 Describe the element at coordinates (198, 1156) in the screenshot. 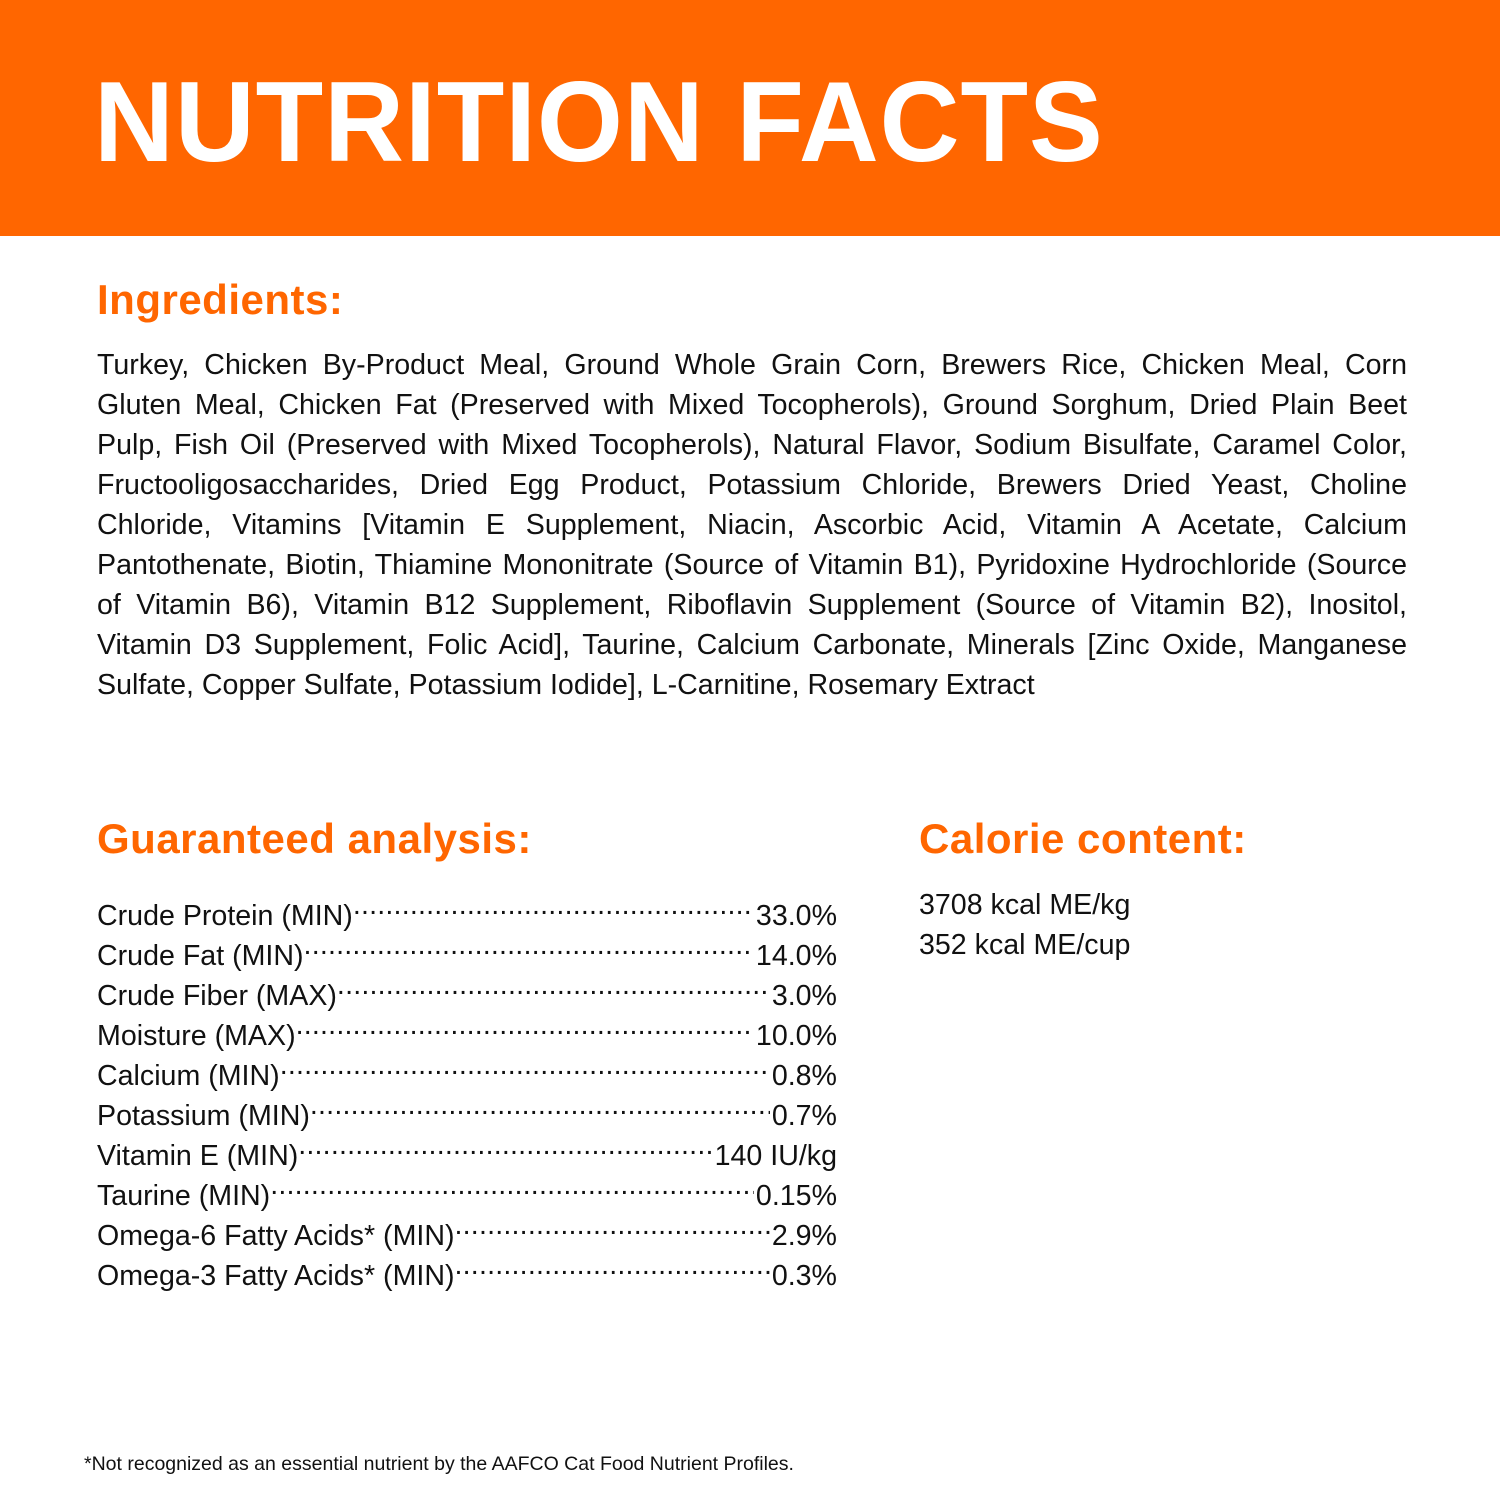

I see `analysis-label: Vitamin E (MIN)` at that location.